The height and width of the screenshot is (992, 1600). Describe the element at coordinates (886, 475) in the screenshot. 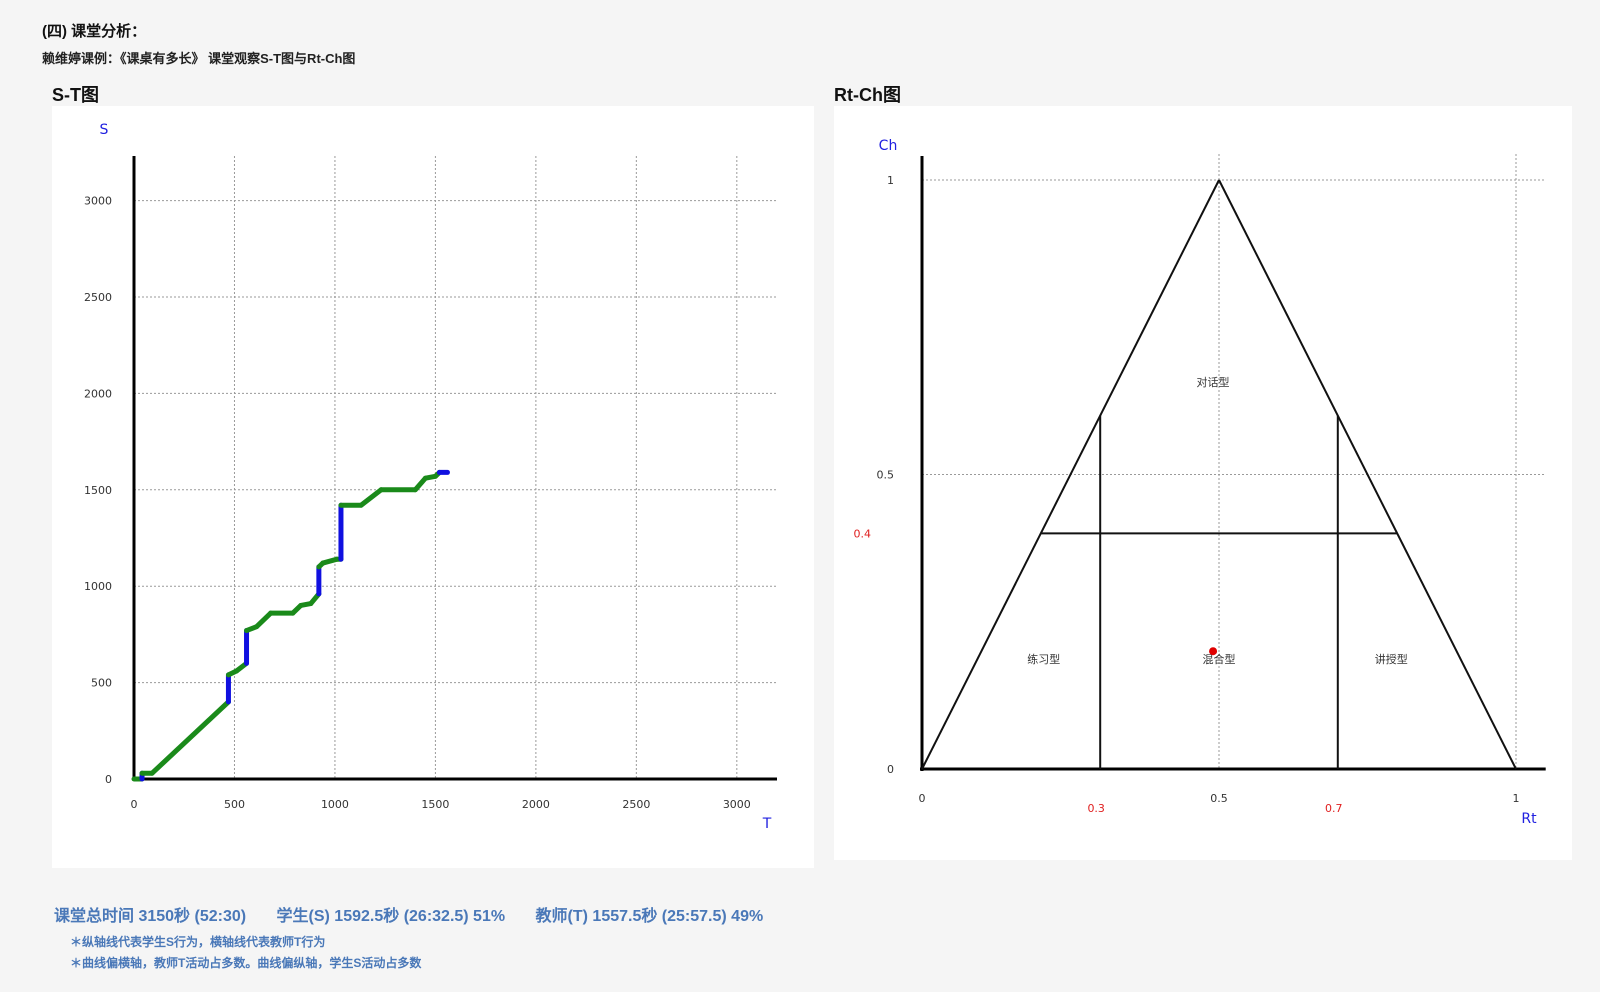

I see `rc-y-tick-label: 0.5` at that location.